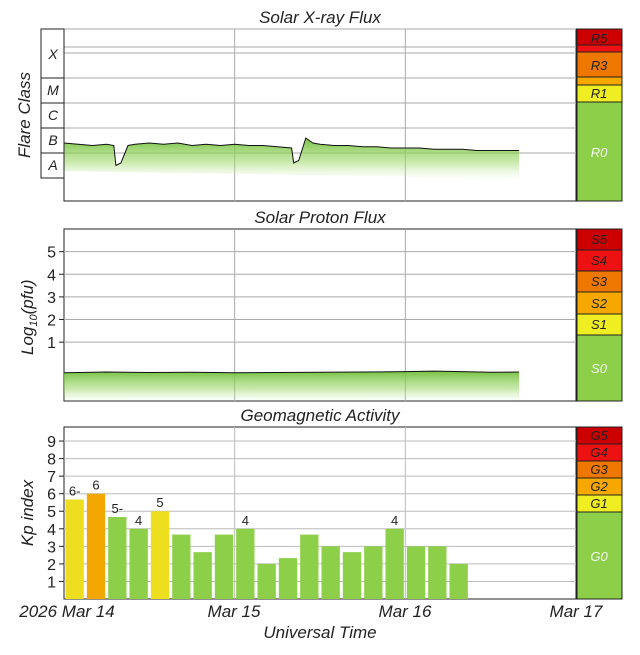 Image resolution: width=640 pixels, height=655 pixels. Describe the element at coordinates (51, 495) in the screenshot. I see `kp-ytick-label: 6` at that location.